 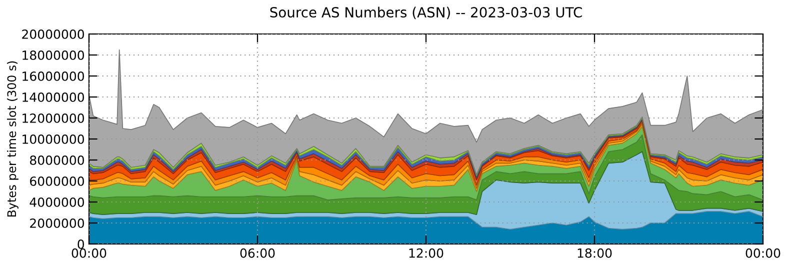 What do you see at coordinates (53, 118) in the screenshot?
I see `y-tick-label: 12000000` at bounding box center [53, 118].